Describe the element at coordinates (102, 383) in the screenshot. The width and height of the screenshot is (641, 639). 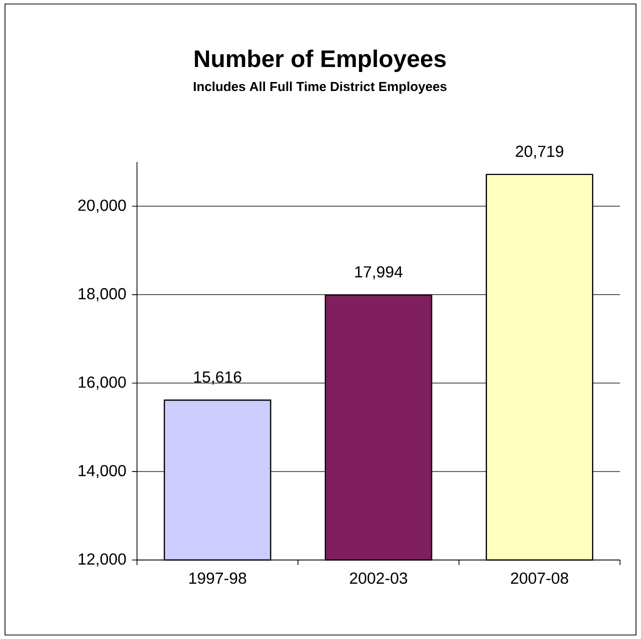
I see `y-tick-label: 16,000` at that location.